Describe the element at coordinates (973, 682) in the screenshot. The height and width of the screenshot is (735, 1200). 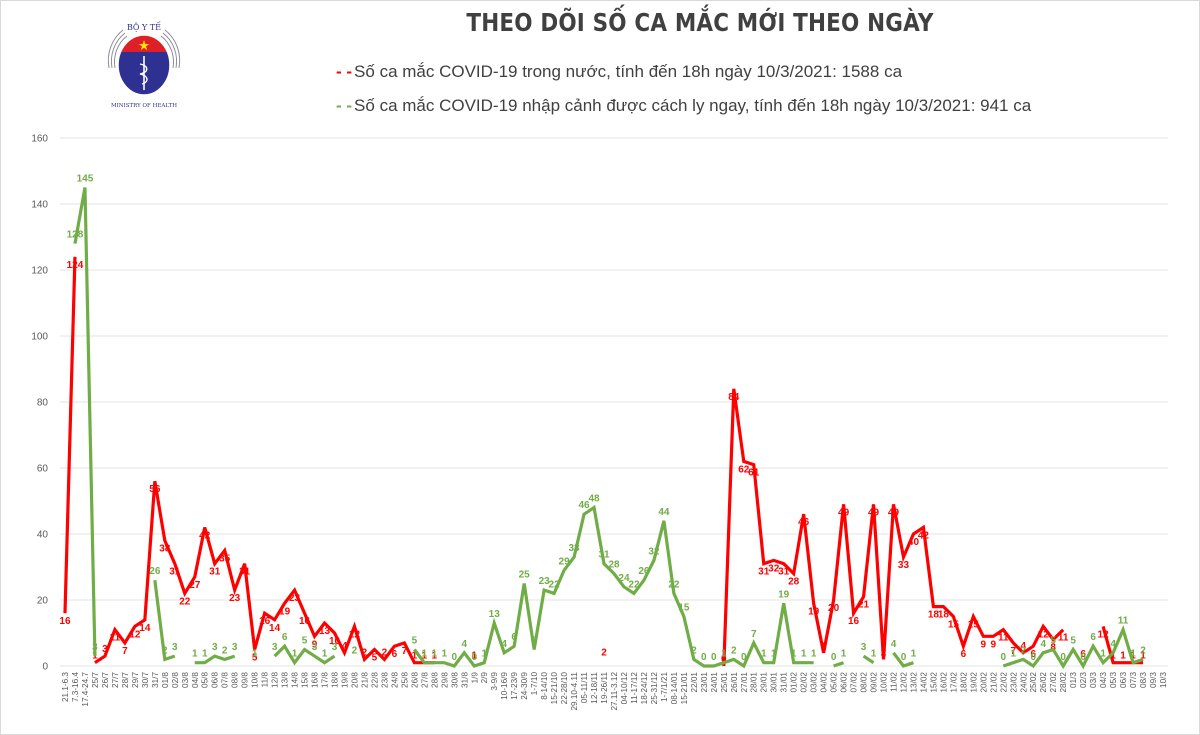
I see `x-tick-label: 19/02` at that location.